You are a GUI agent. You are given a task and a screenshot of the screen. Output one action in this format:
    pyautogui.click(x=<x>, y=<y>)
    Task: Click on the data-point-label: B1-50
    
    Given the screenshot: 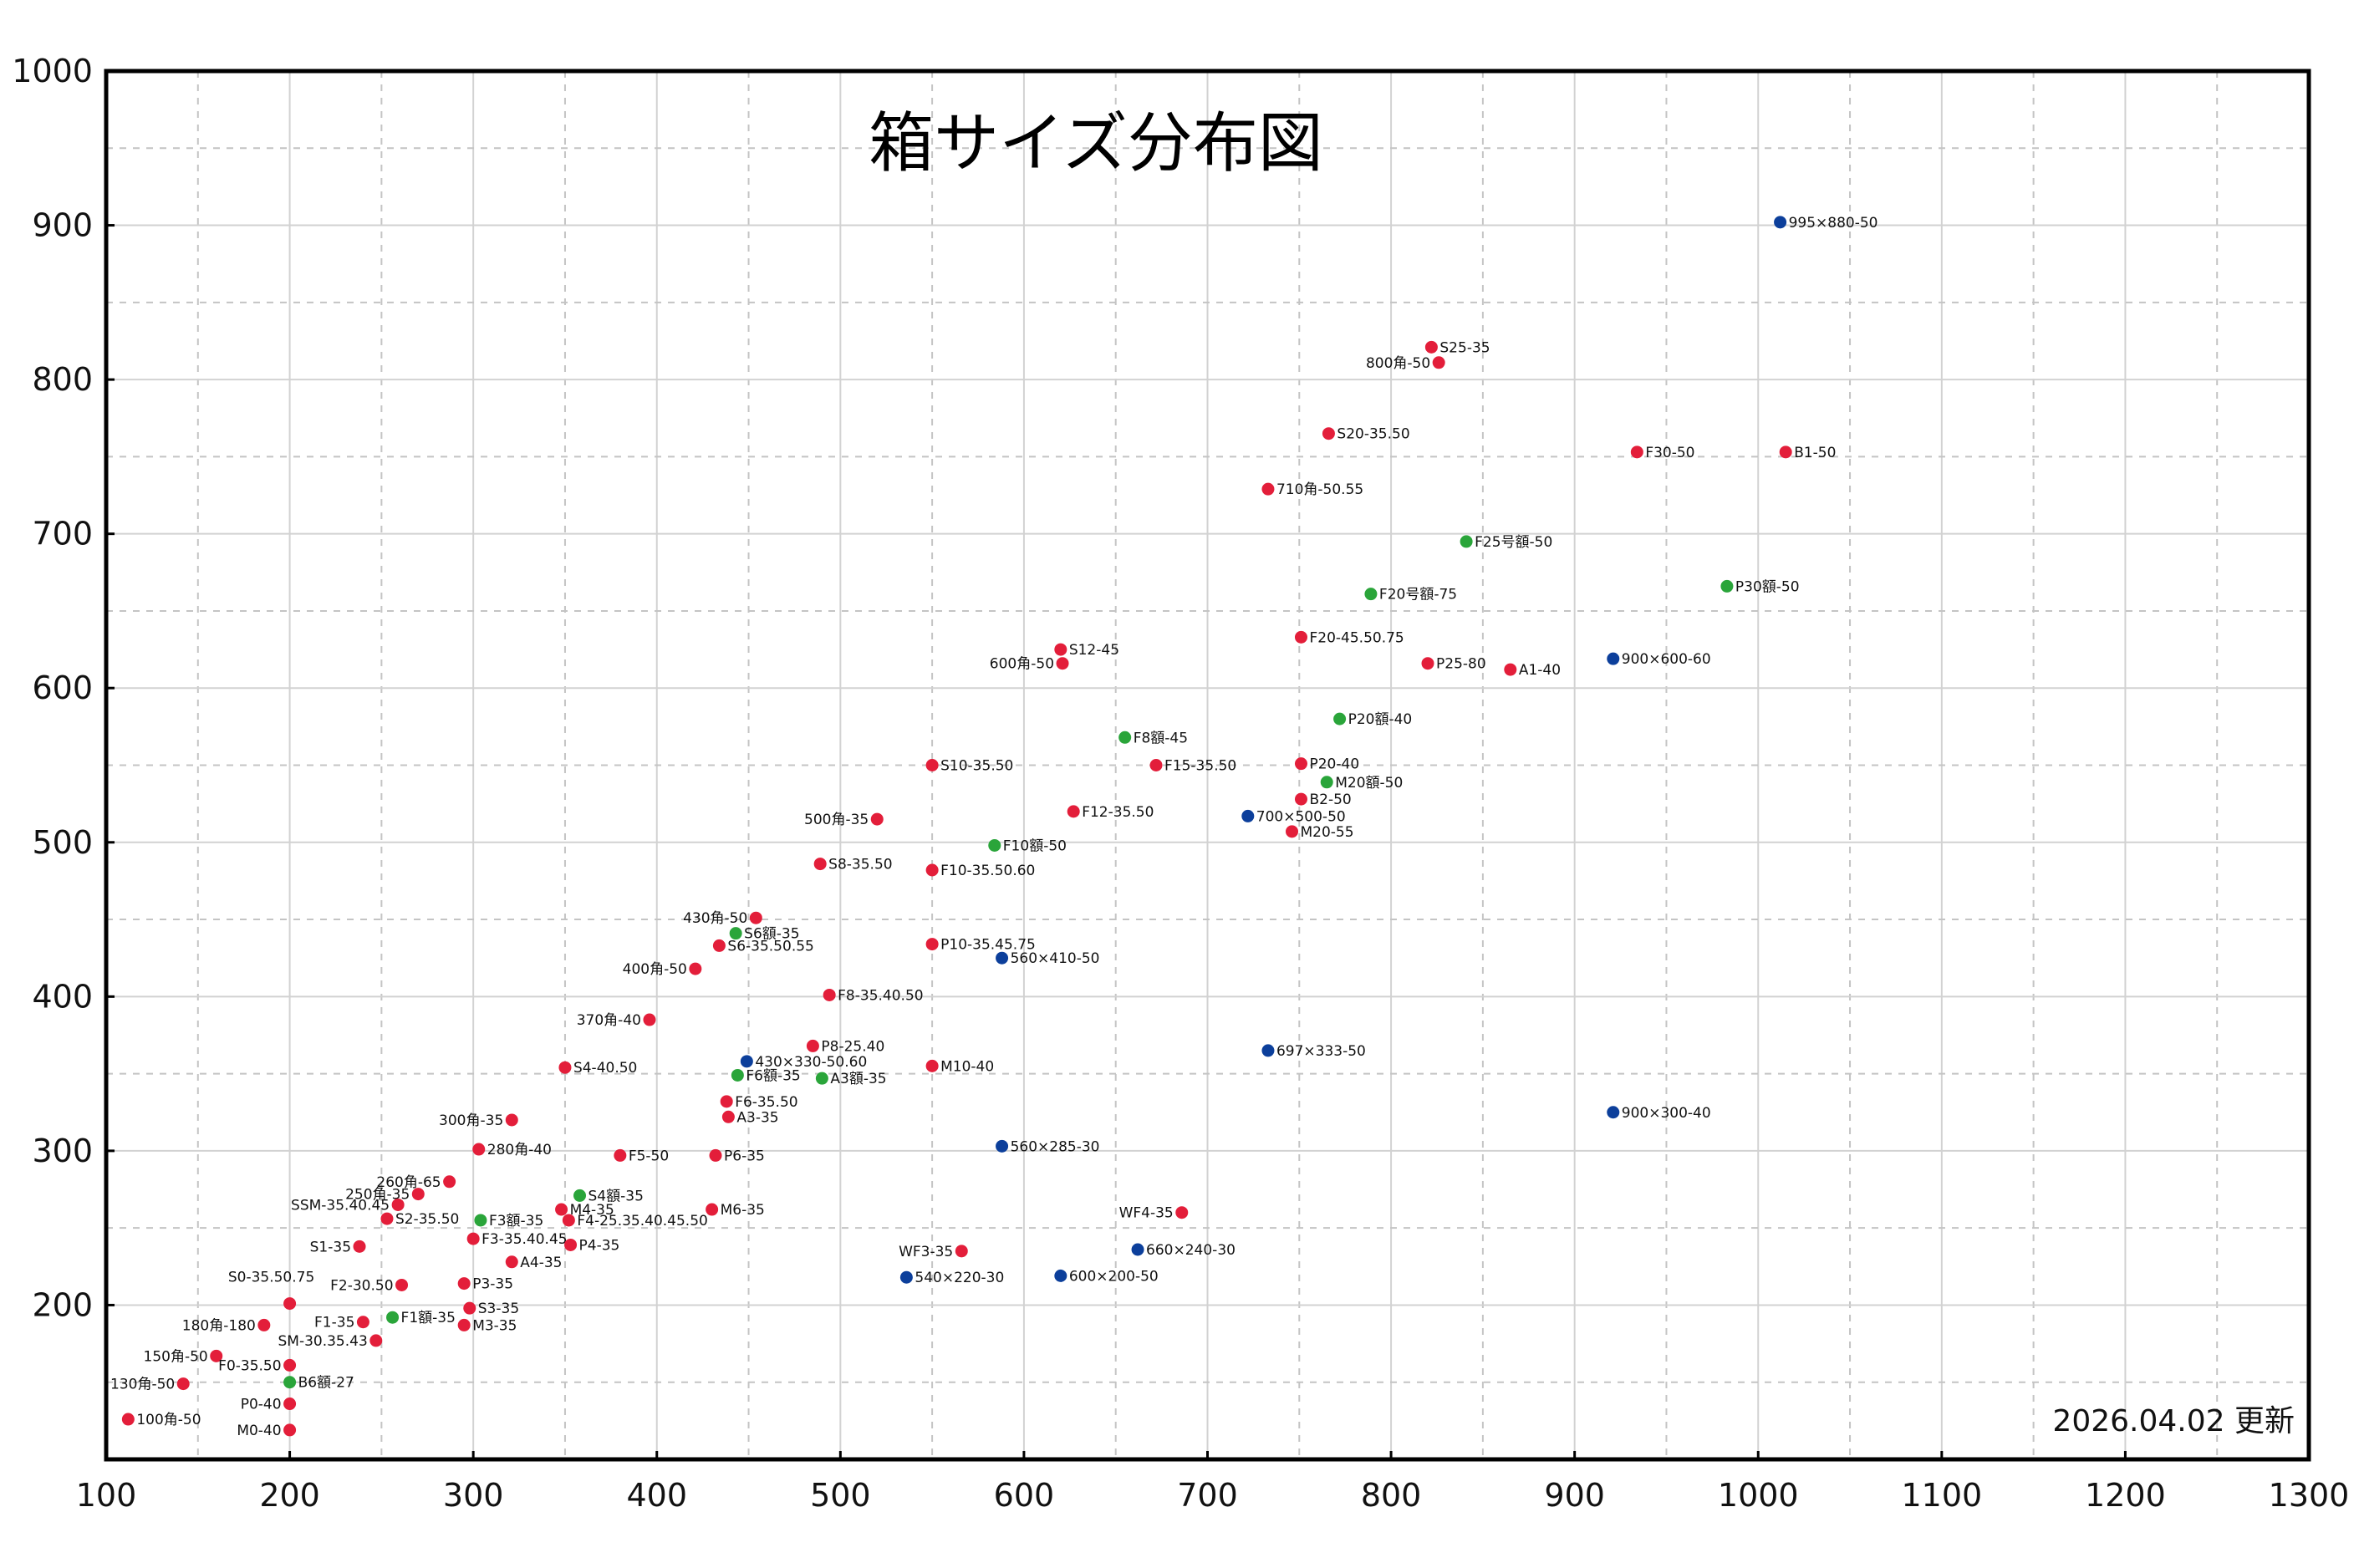 What is the action you would take?
    pyautogui.click(x=1815, y=453)
    